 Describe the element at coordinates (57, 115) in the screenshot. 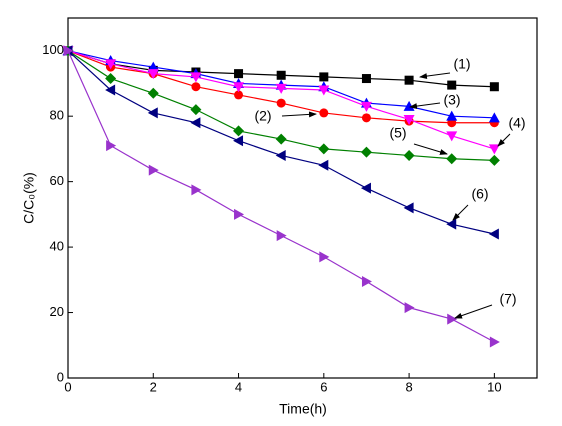

I see `y-tick-label: 80` at that location.